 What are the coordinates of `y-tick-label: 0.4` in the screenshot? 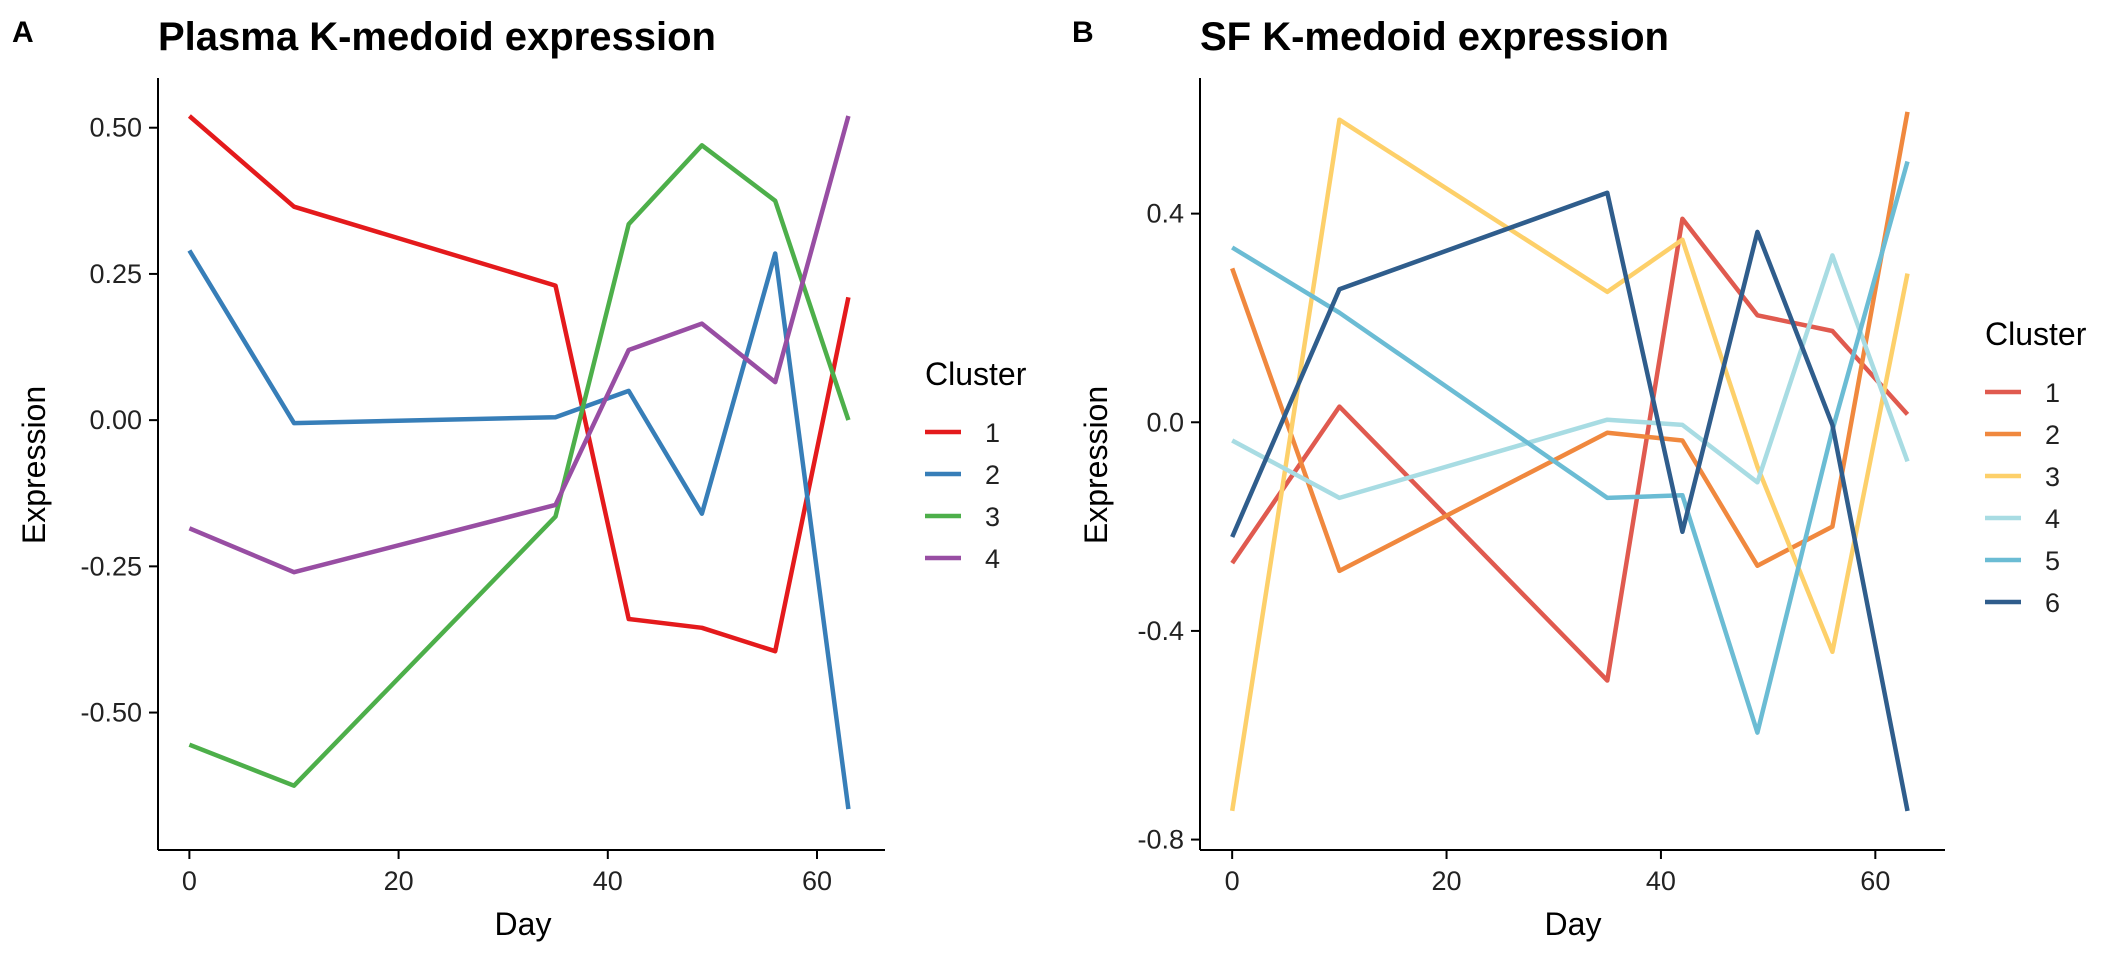 It's located at (1165, 214).